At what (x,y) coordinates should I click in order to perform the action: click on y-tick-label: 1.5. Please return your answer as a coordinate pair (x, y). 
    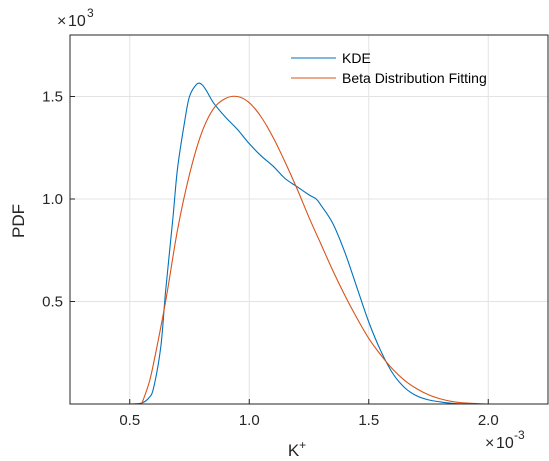
    Looking at the image, I should click on (52, 97).